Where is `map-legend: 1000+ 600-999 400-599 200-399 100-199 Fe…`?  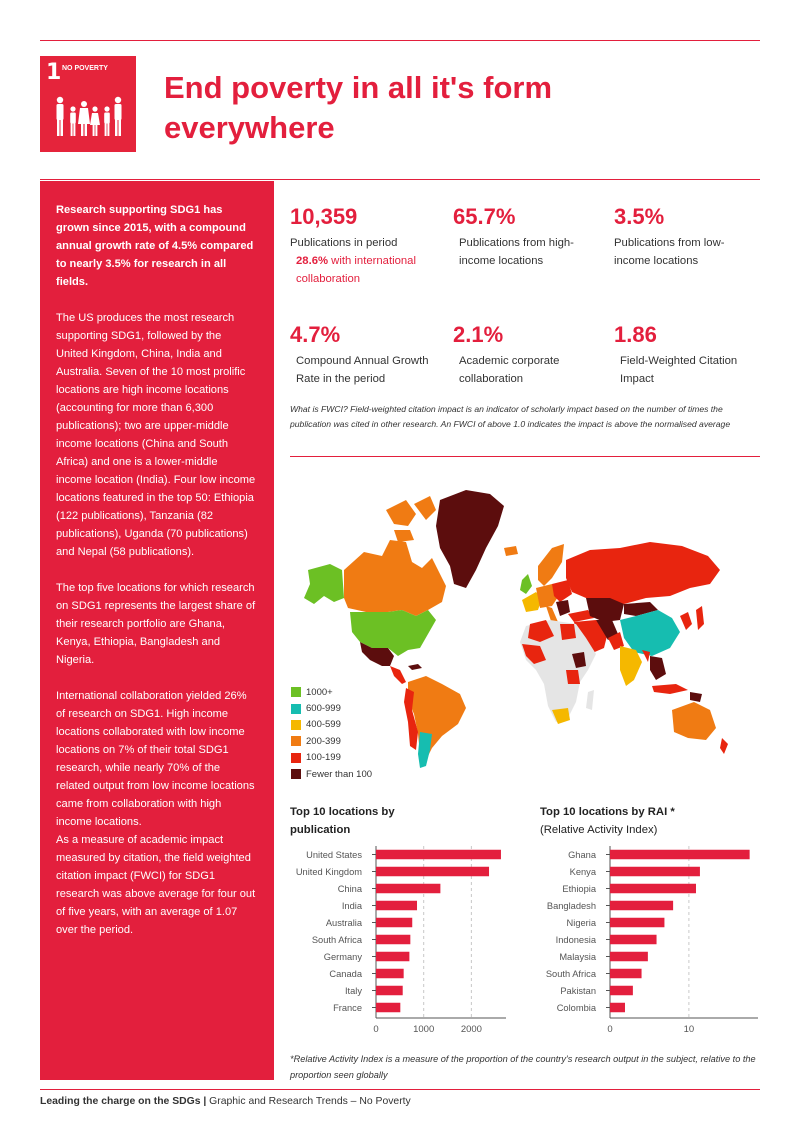 map-legend: 1000+ 600-999 400-599 200-399 100-199 Fe… is located at coordinates (331, 733).